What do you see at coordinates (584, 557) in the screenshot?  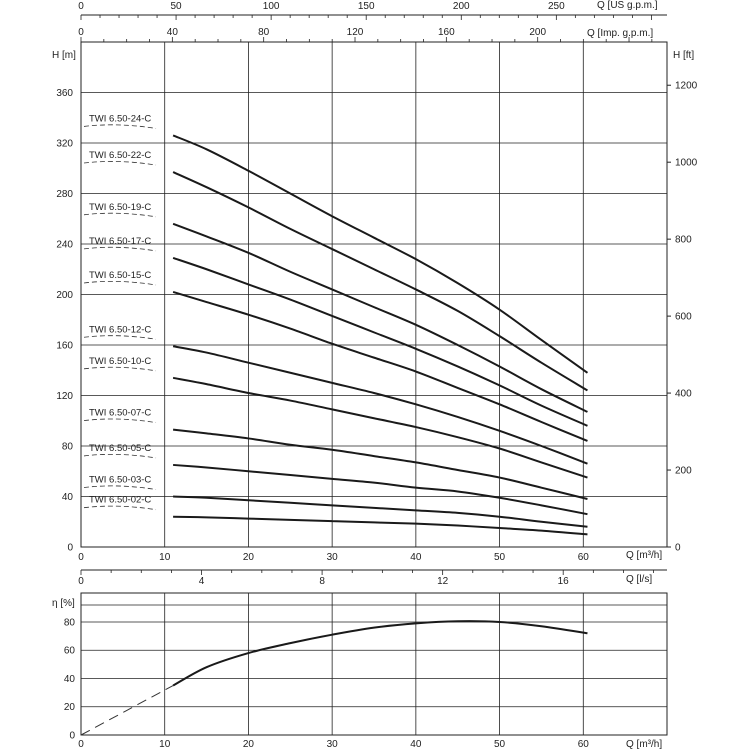 I see `x-bottom-tick-label: 60` at bounding box center [584, 557].